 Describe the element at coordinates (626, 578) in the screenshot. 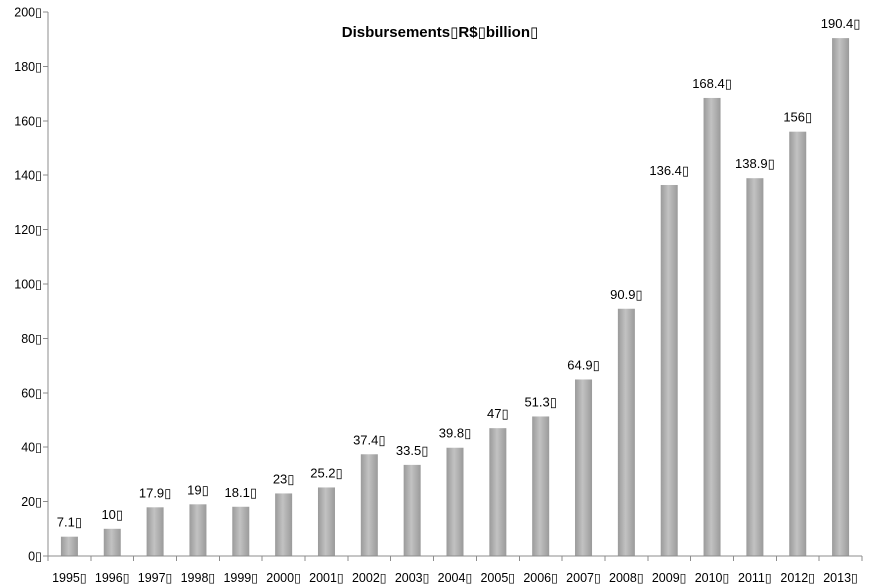

I see `x-tick-label: 2008▯` at that location.